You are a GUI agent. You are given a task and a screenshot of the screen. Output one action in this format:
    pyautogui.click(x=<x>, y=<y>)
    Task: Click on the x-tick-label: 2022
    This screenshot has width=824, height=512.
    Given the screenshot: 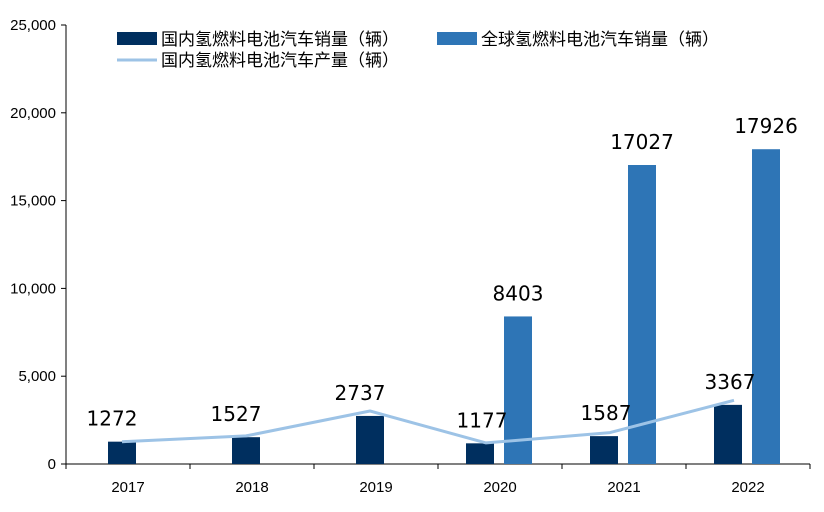 What is the action you would take?
    pyautogui.click(x=747, y=487)
    